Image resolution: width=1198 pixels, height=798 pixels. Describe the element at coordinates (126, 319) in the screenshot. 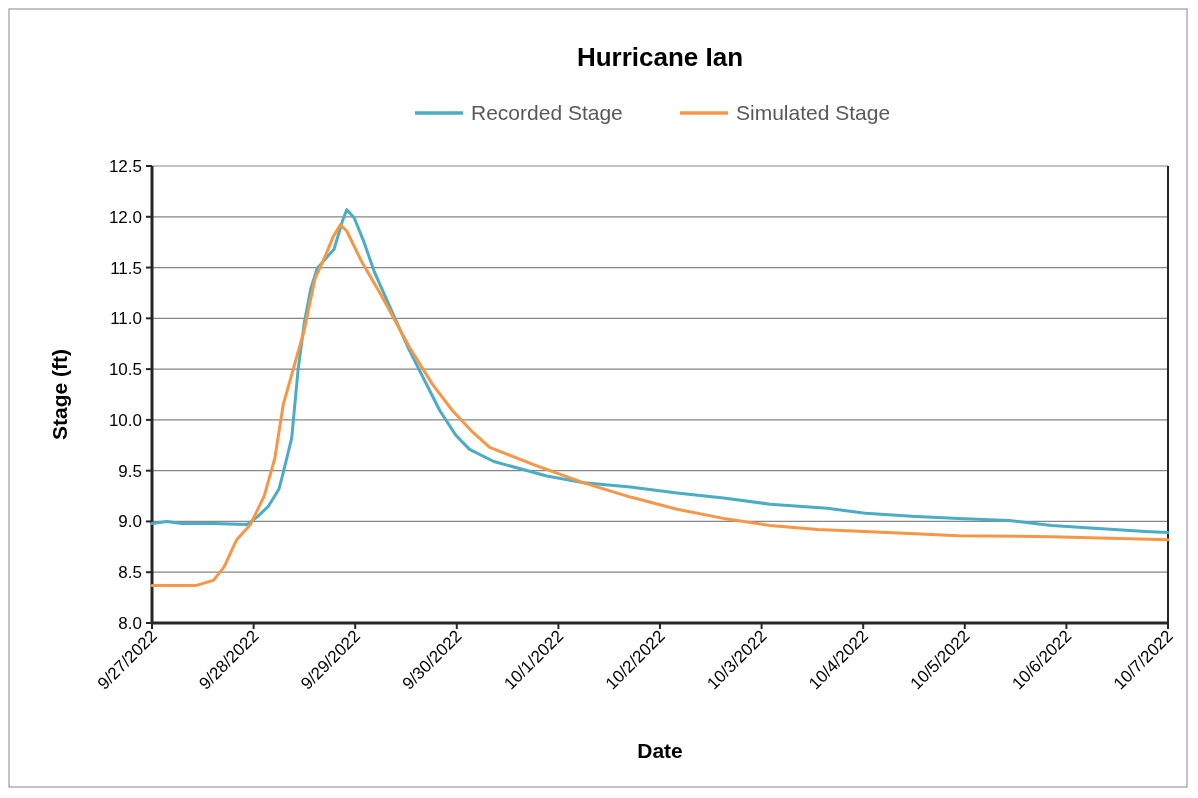

I see `y-tick-label: 11.0` at that location.